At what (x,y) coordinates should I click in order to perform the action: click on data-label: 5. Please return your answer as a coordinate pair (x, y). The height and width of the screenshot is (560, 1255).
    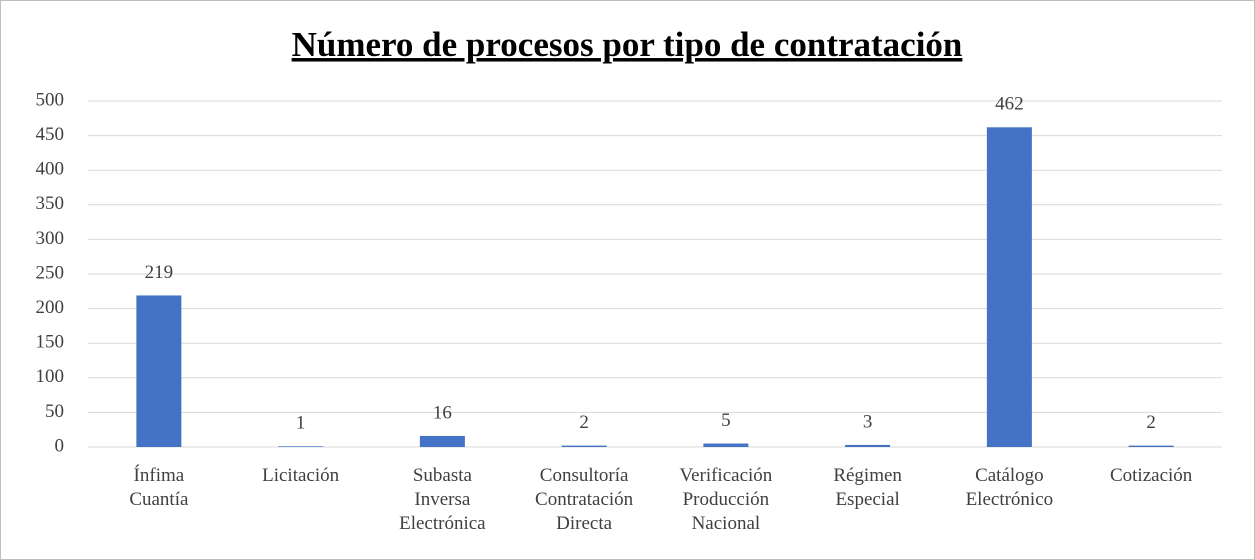
    Looking at the image, I should click on (726, 420).